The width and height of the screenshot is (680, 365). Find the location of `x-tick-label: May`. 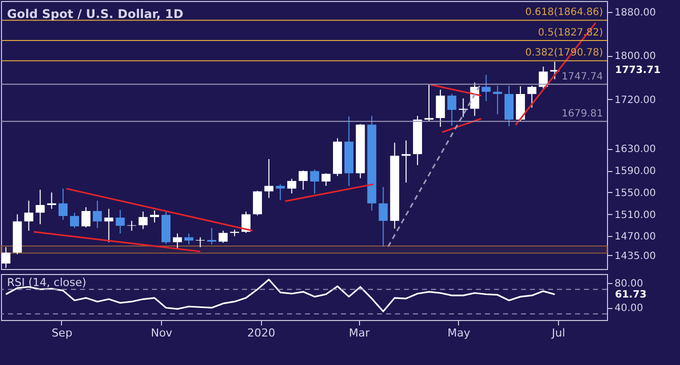

x-tick-label: May is located at coordinates (459, 333).